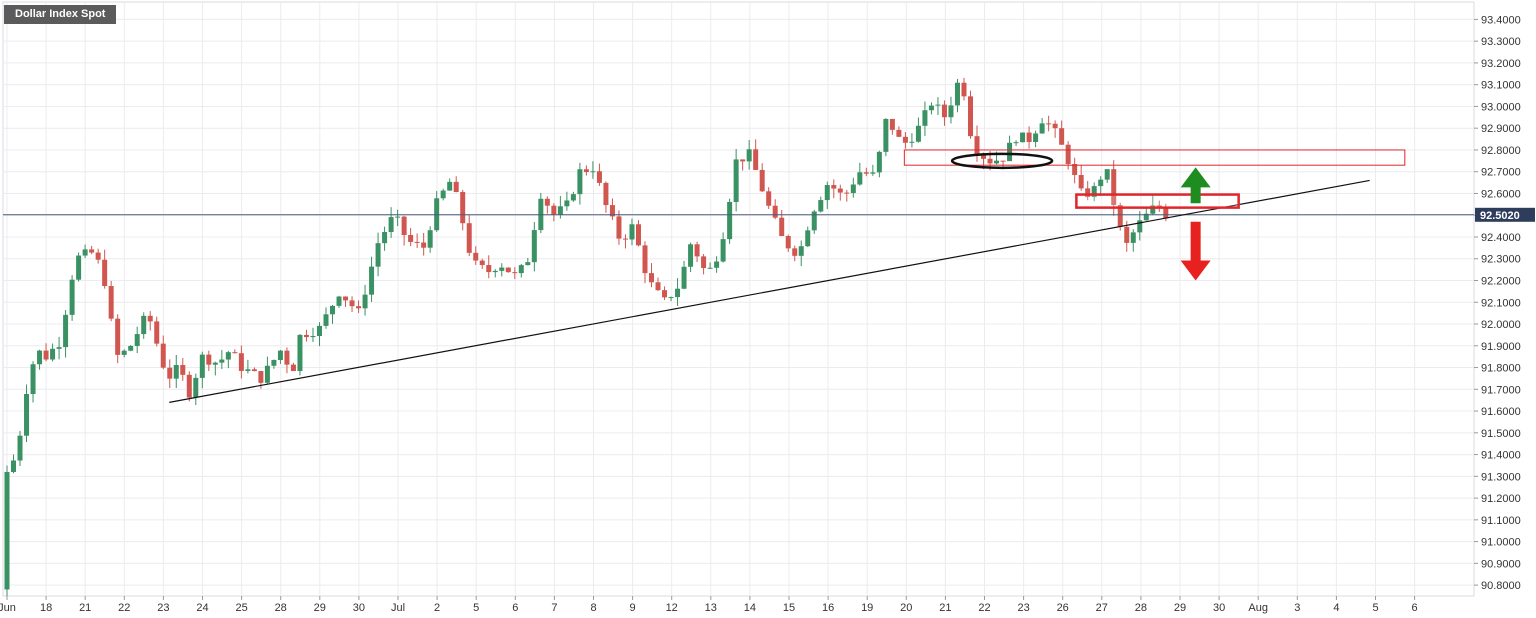 The width and height of the screenshot is (1536, 618). What do you see at coordinates (1505, 214) in the screenshot?
I see `current-price-tag` at bounding box center [1505, 214].